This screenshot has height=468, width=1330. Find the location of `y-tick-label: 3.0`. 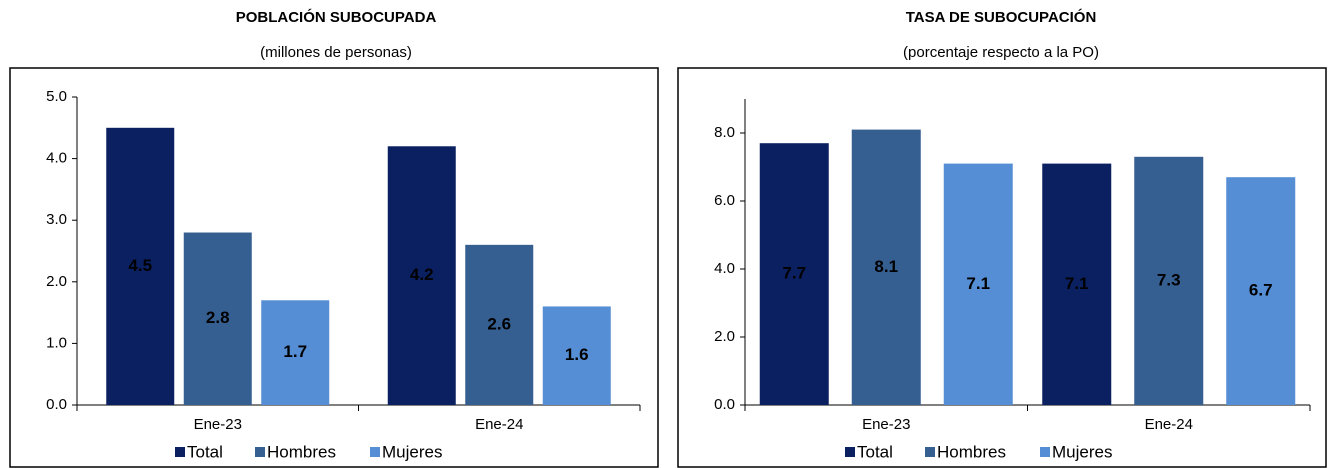

y-tick-label: 3.0 is located at coordinates (56, 219).